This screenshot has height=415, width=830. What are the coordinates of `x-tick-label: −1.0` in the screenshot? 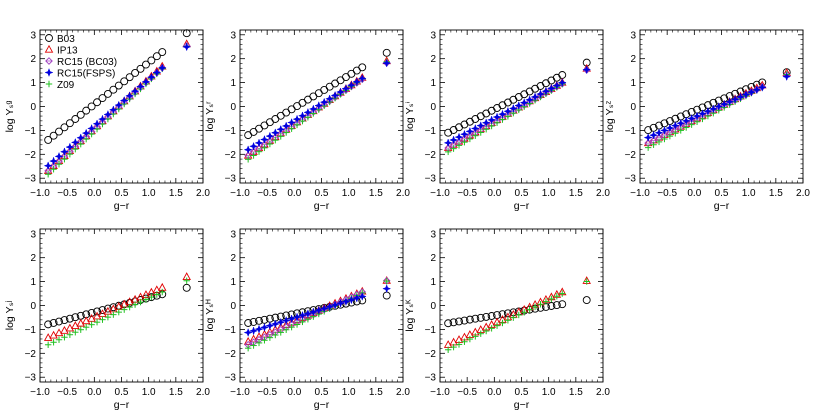 It's located at (40, 193).